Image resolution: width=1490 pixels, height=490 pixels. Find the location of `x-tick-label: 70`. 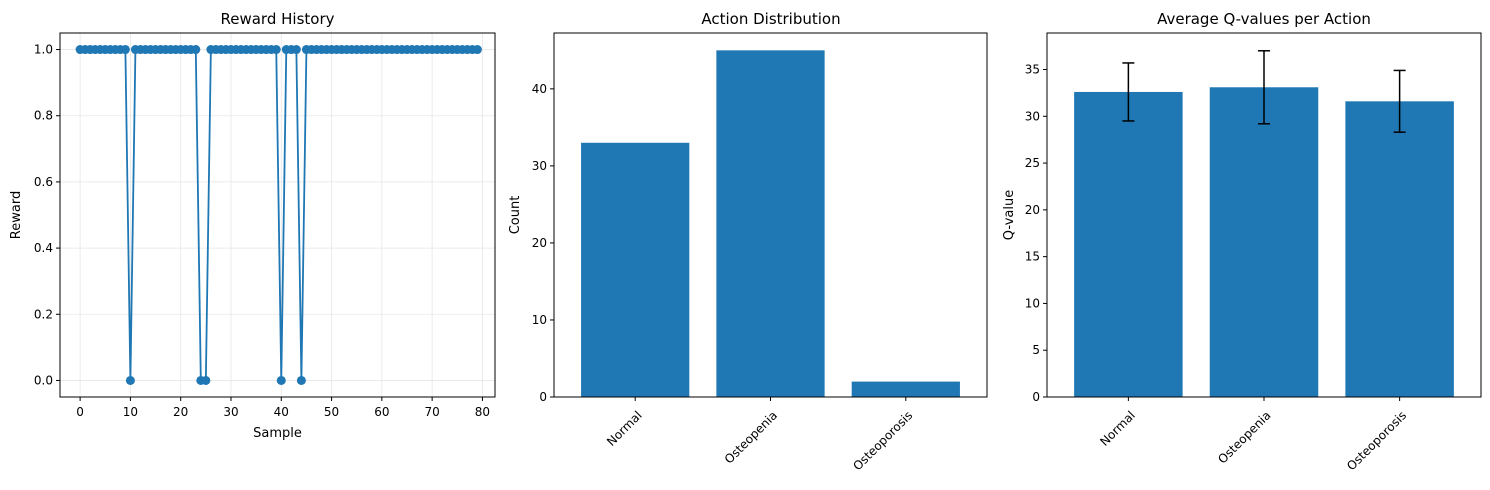

x-tick-label: 70 is located at coordinates (431, 412).